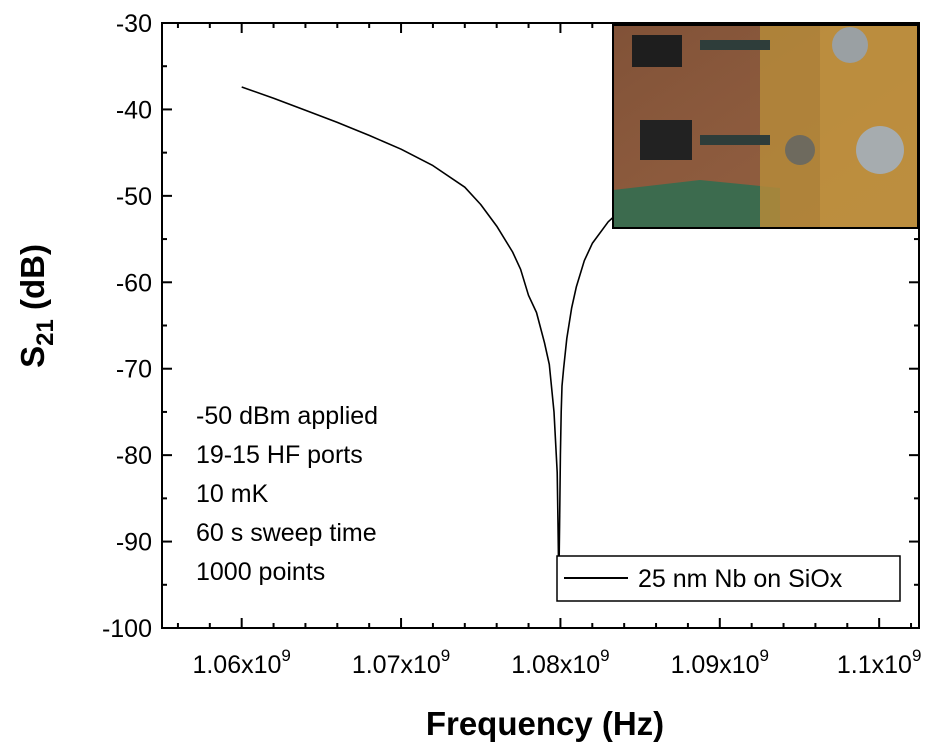  What do you see at coordinates (545, 723) in the screenshot?
I see `x-axis-title: Frequency (Hz)` at bounding box center [545, 723].